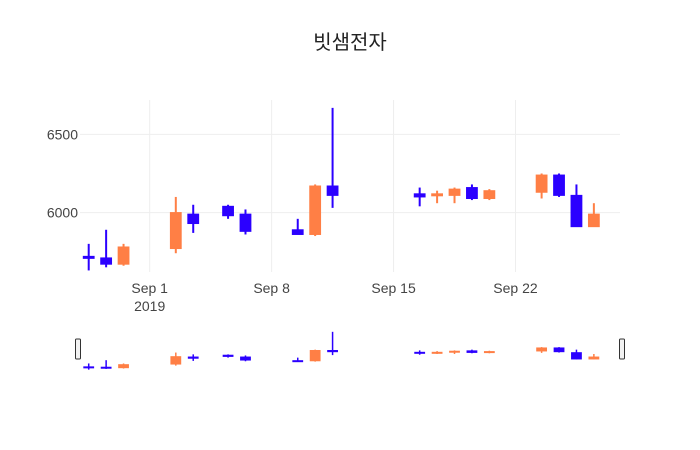  What do you see at coordinates (62, 134) in the screenshot?
I see `y-tick-label: 6500` at bounding box center [62, 134].